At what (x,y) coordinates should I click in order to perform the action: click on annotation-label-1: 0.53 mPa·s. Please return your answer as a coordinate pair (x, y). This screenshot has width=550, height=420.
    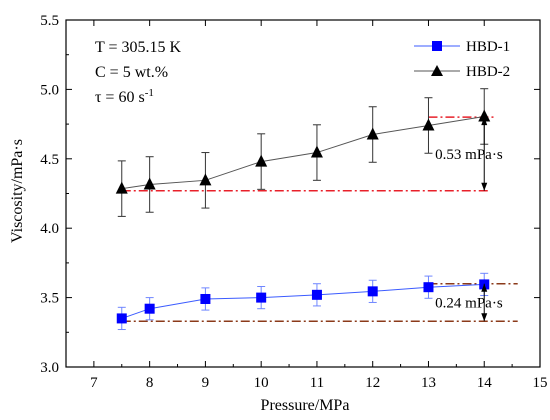
    Looking at the image, I should click on (469, 155).